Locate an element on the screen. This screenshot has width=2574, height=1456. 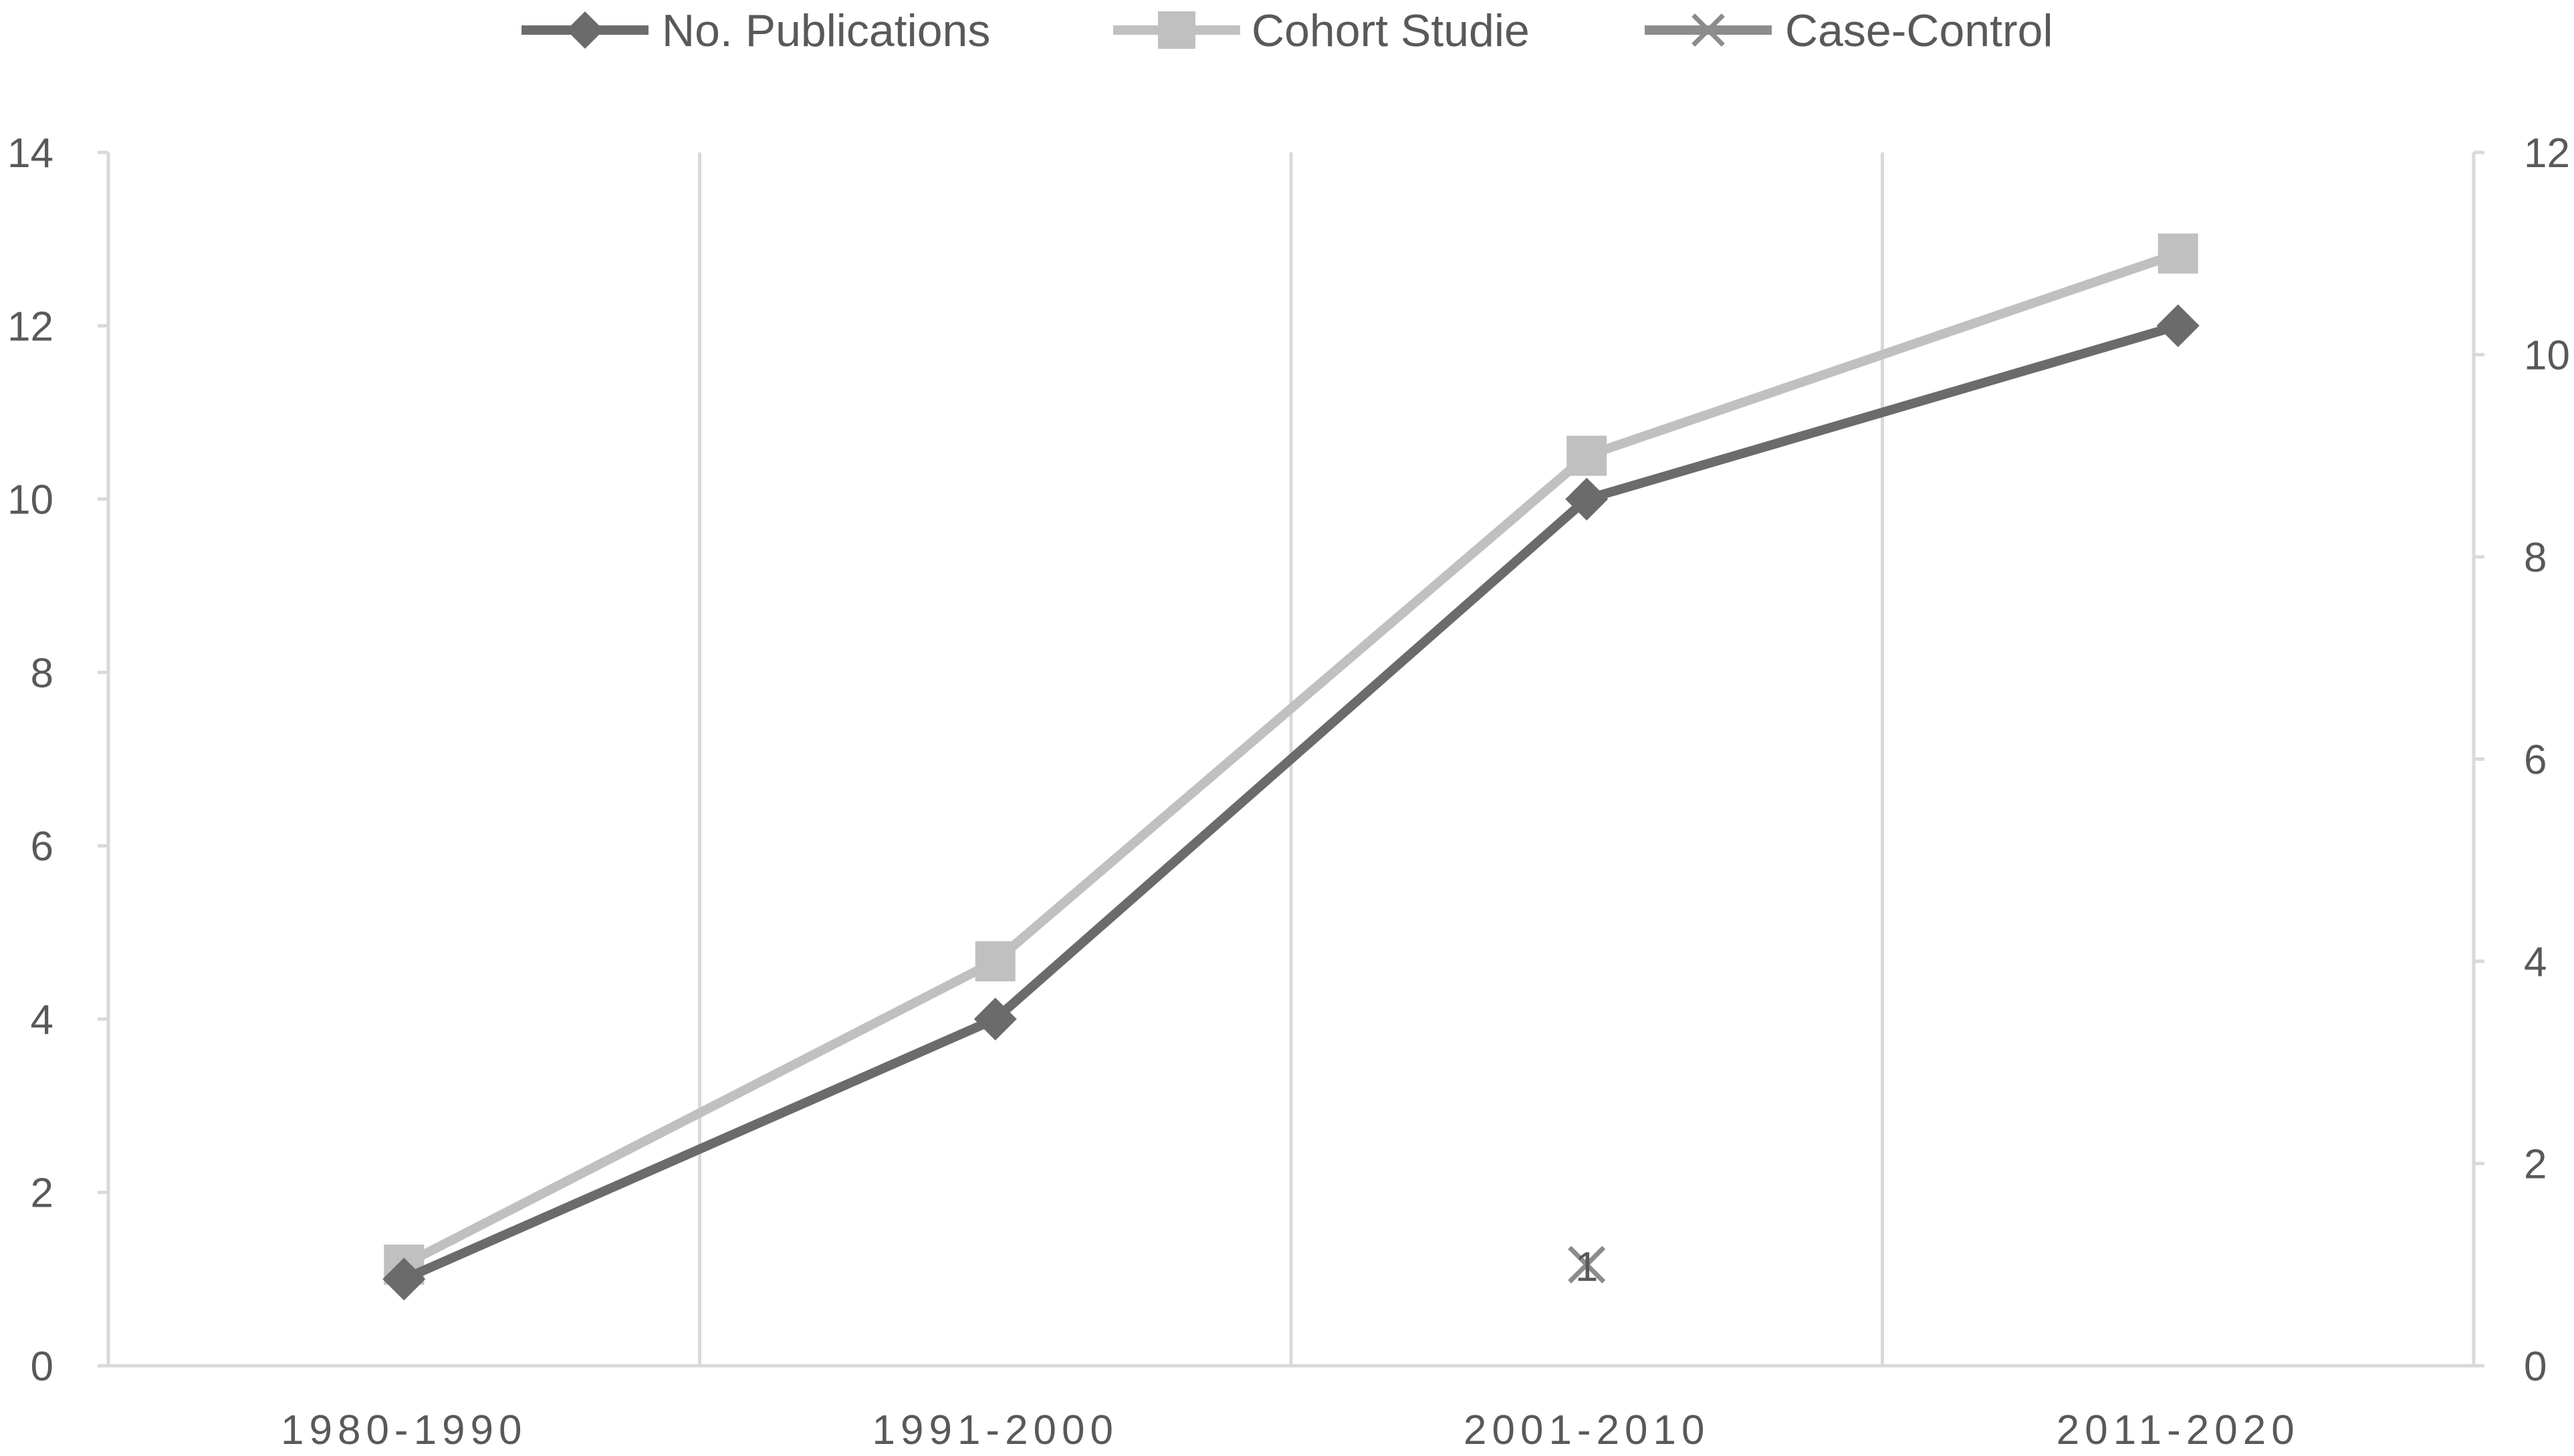
right-tick-label: 4 is located at coordinates (2535, 962).